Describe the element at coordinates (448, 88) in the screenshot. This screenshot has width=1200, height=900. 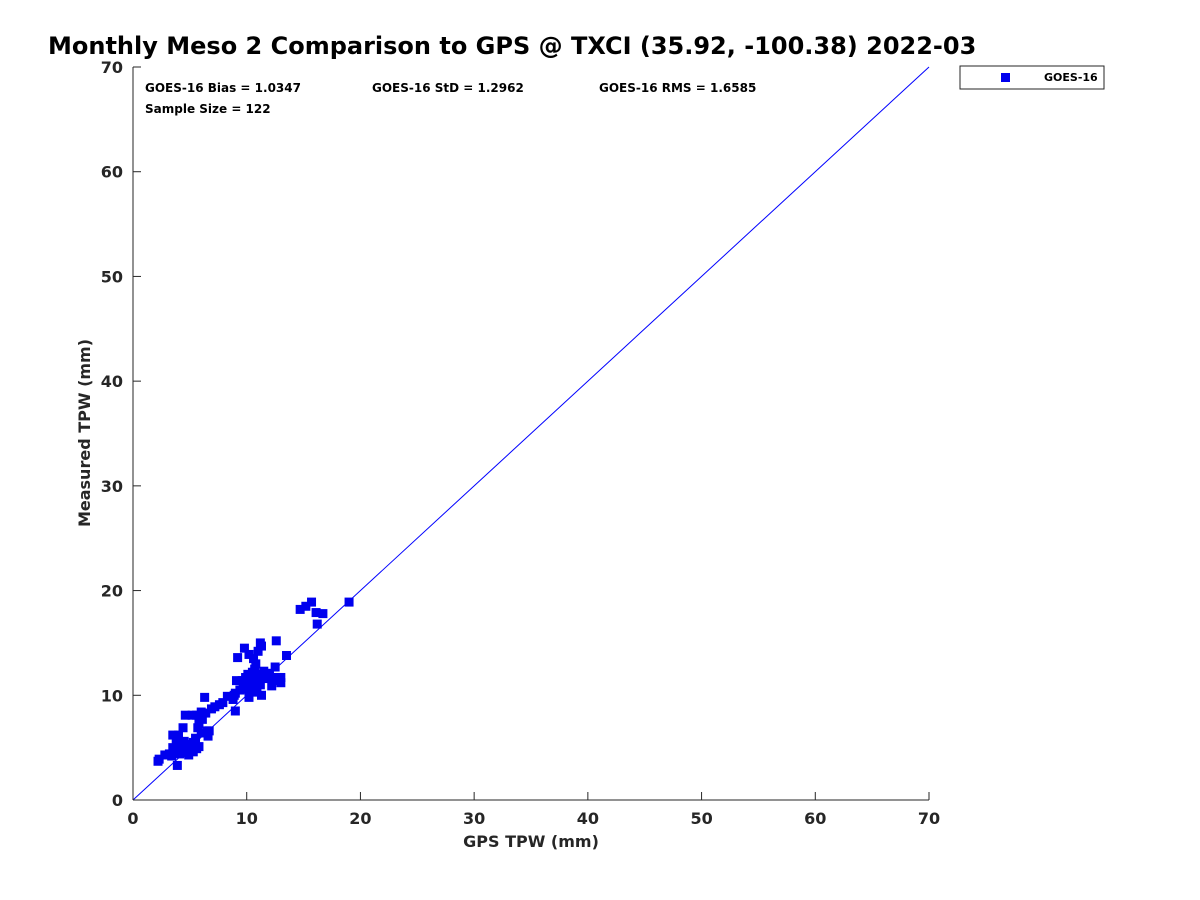
I see `std-stat: GOES-16 StD = 1.2962` at that location.